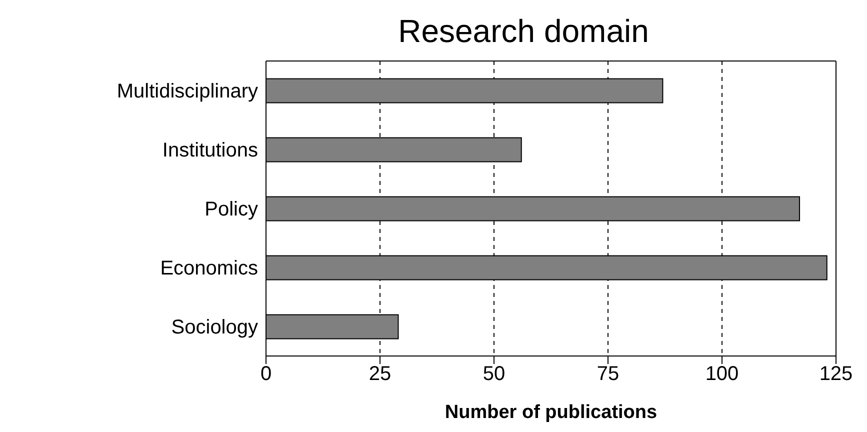  What do you see at coordinates (266, 374) in the screenshot?
I see `x-tick-label: 0` at bounding box center [266, 374].